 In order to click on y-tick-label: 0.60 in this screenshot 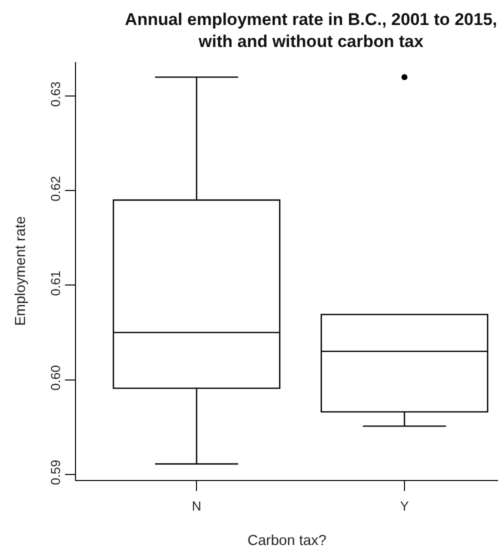, I will do `click(55, 377)`.